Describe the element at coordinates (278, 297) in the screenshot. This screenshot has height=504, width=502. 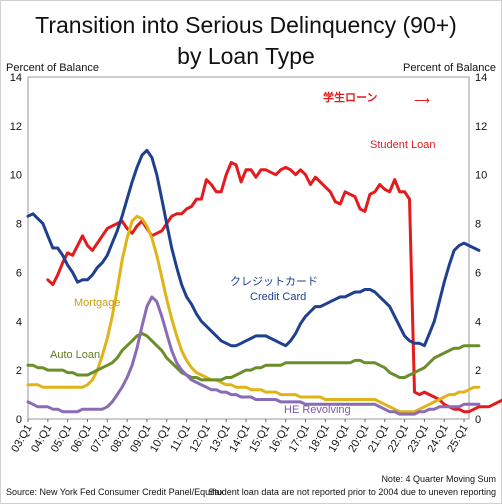
I see `label-credit-card: Credit Card` at that location.